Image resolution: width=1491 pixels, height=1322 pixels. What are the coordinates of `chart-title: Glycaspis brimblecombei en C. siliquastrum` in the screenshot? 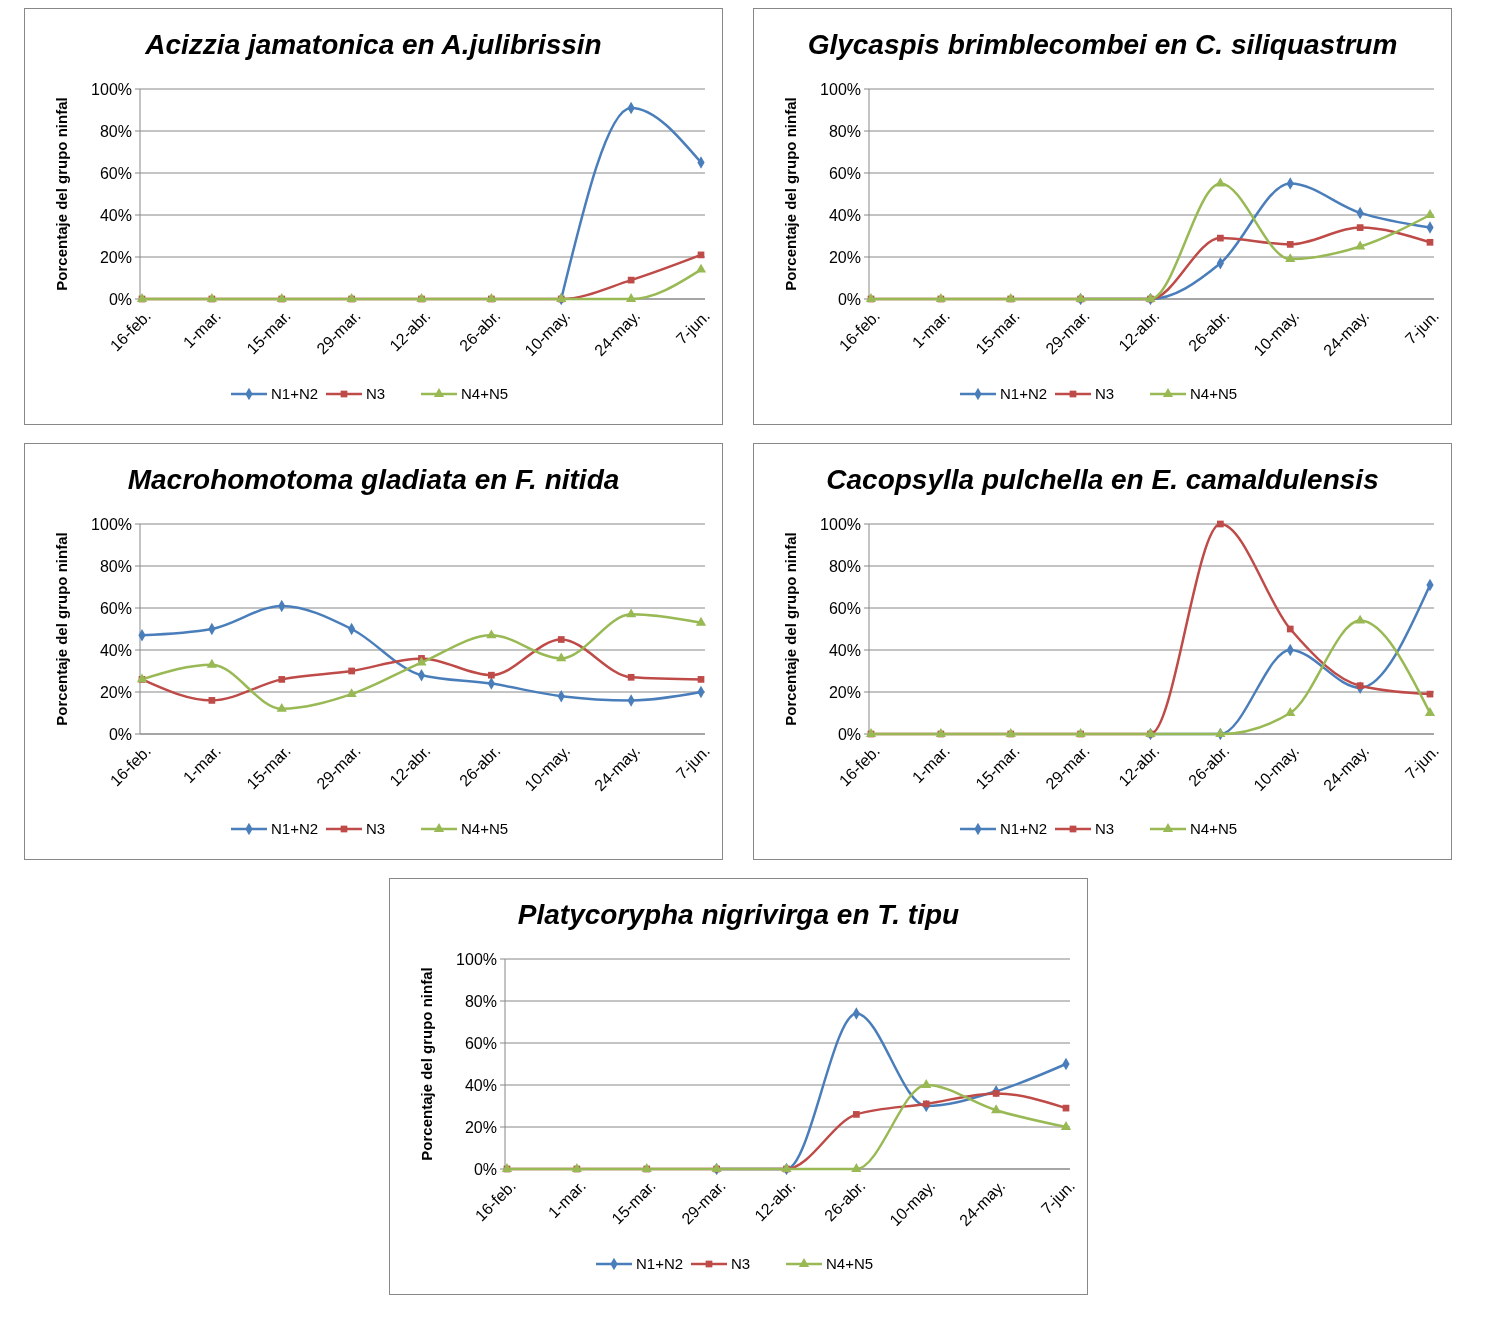 It's located at (1102, 44).